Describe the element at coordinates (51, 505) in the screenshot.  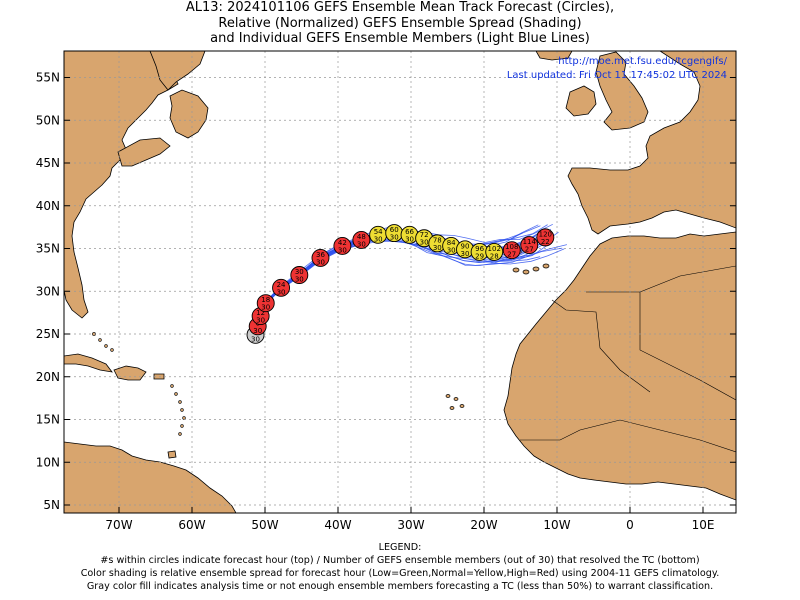
I see `lat-label: 5N` at that location.